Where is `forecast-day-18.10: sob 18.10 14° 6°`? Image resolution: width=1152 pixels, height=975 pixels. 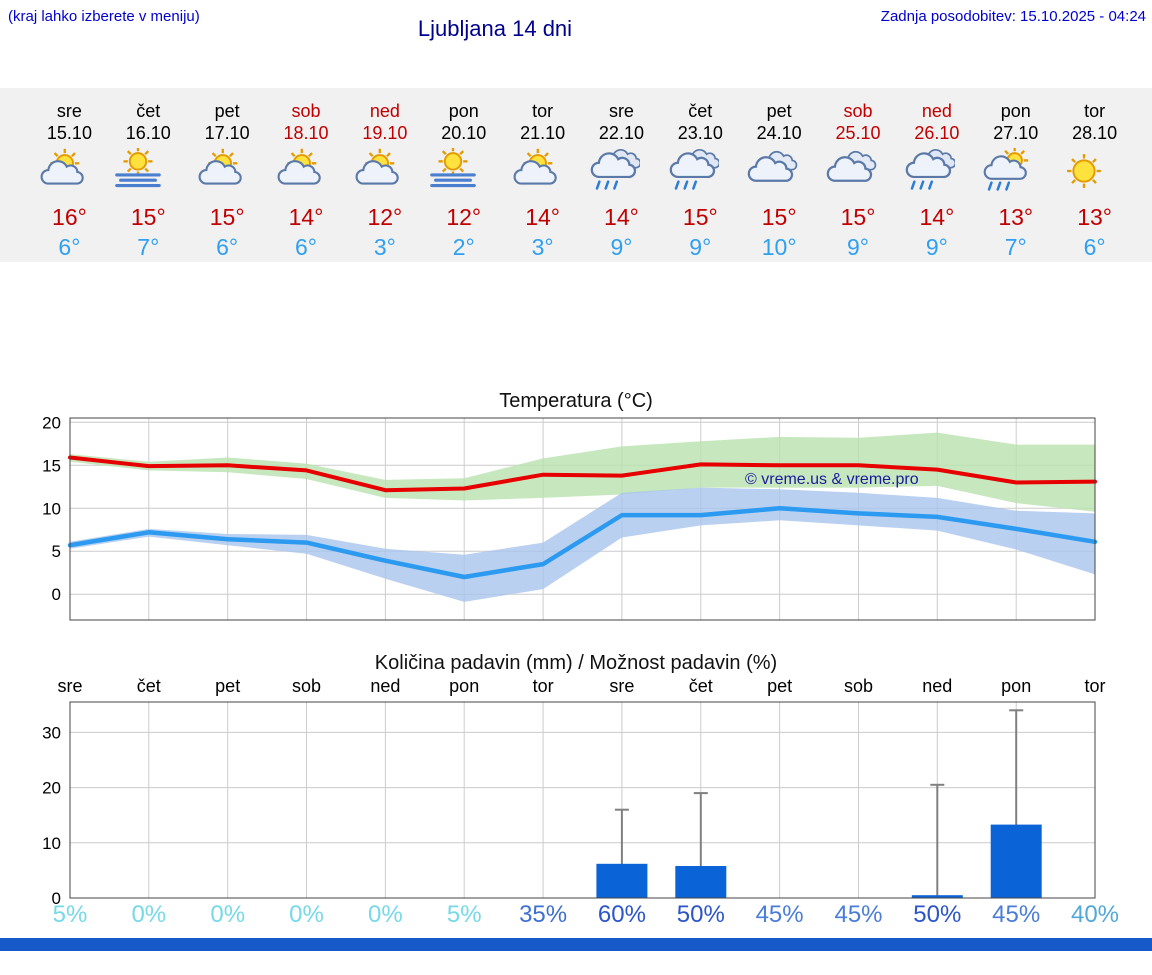 forecast-day-18.10: sob 18.10 14° 6° is located at coordinates (306, 180).